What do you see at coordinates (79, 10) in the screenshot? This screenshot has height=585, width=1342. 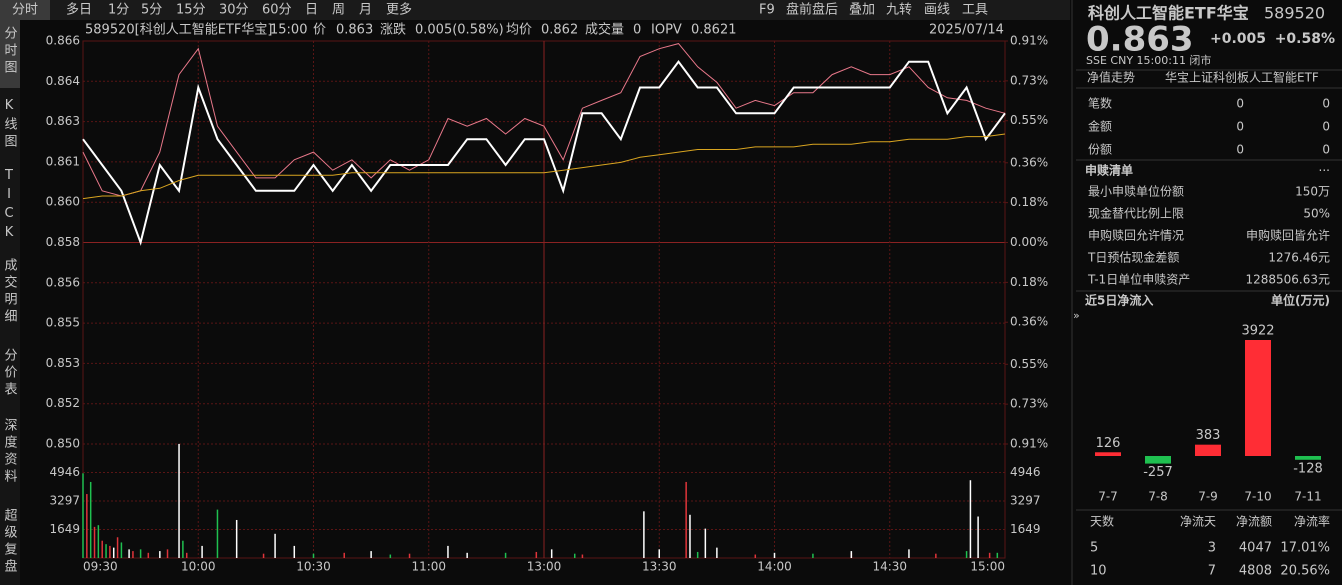 I see `toolbar-item: 多日` at bounding box center [79, 10].